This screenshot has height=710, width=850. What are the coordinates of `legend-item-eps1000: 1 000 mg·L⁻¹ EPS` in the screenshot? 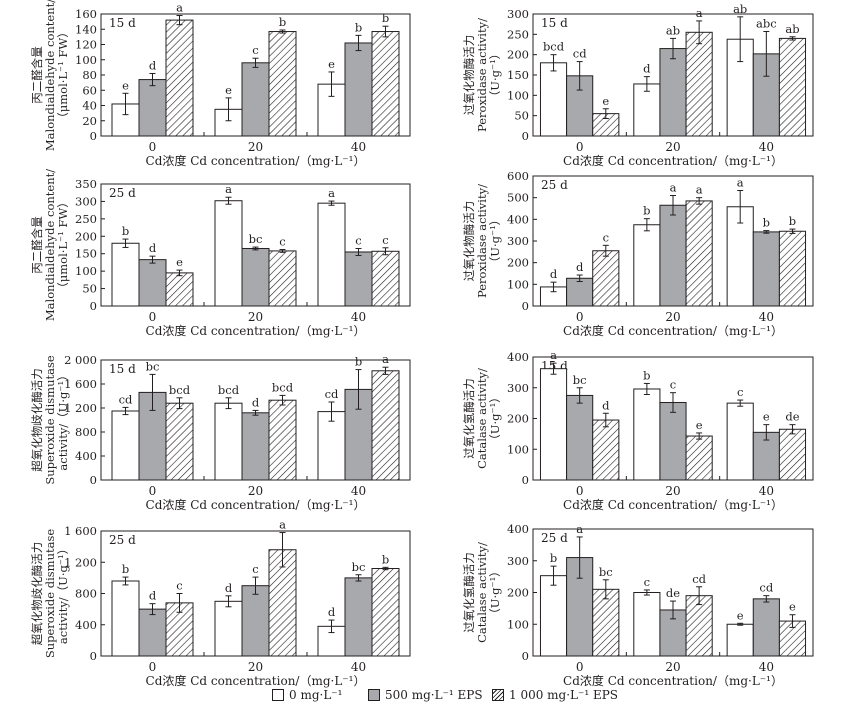 It's located at (555, 695).